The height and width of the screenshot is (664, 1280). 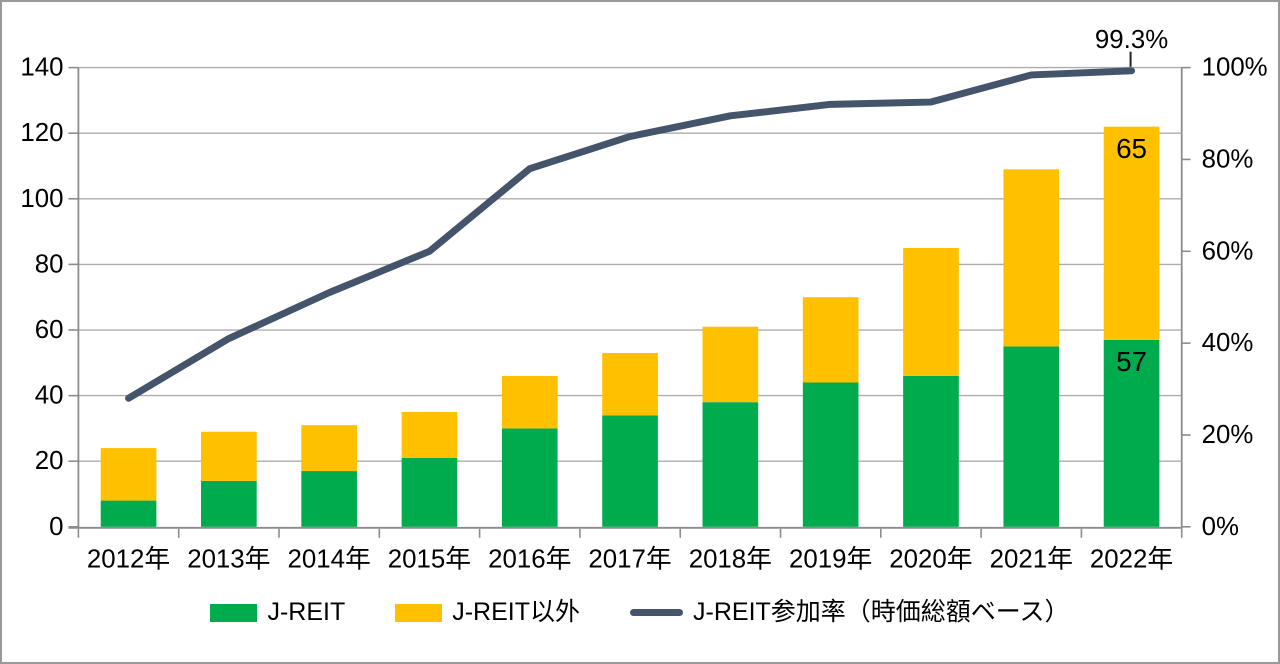 What do you see at coordinates (329, 448) in the screenshot?
I see `bar-segment-J-REIT以外-2014年` at bounding box center [329, 448].